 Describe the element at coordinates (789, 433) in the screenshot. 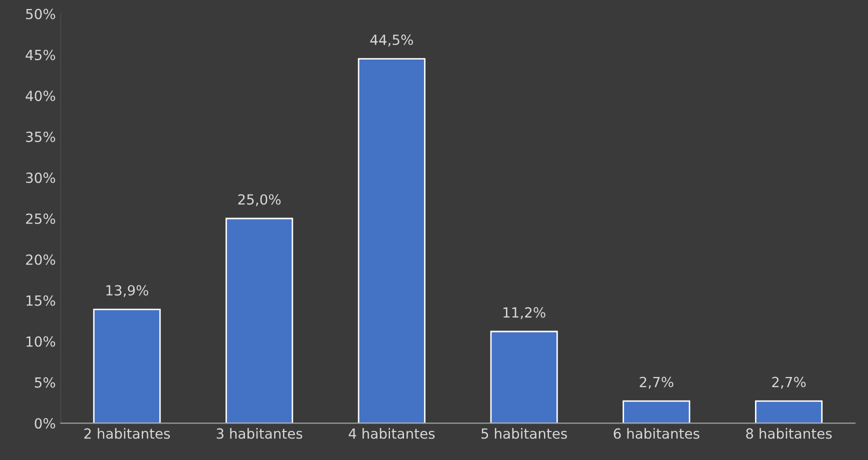

I see `x-tick-label: 8 habitantes` at that location.